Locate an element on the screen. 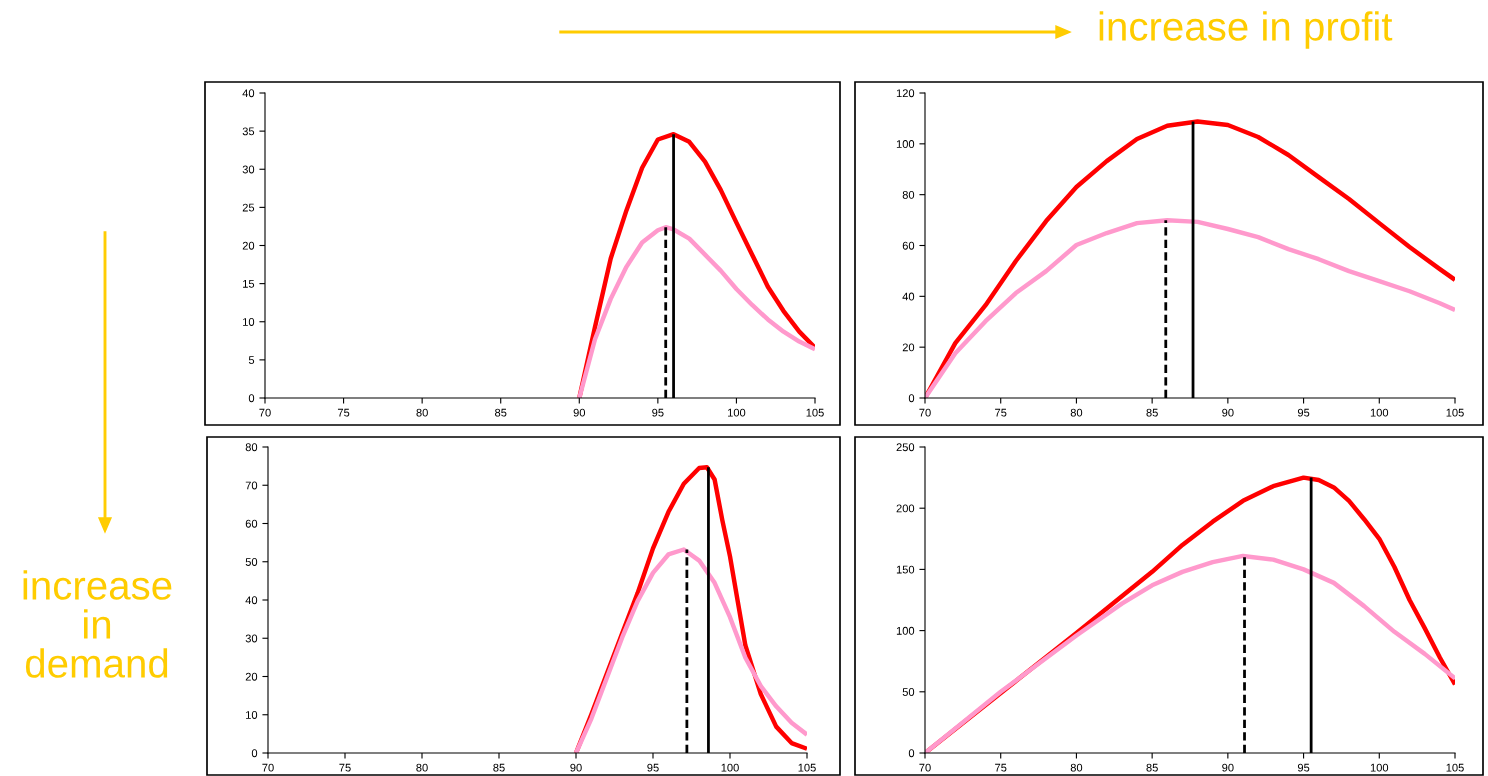 The image size is (1488, 776). y-tick-label: 35 is located at coordinates (248, 131).